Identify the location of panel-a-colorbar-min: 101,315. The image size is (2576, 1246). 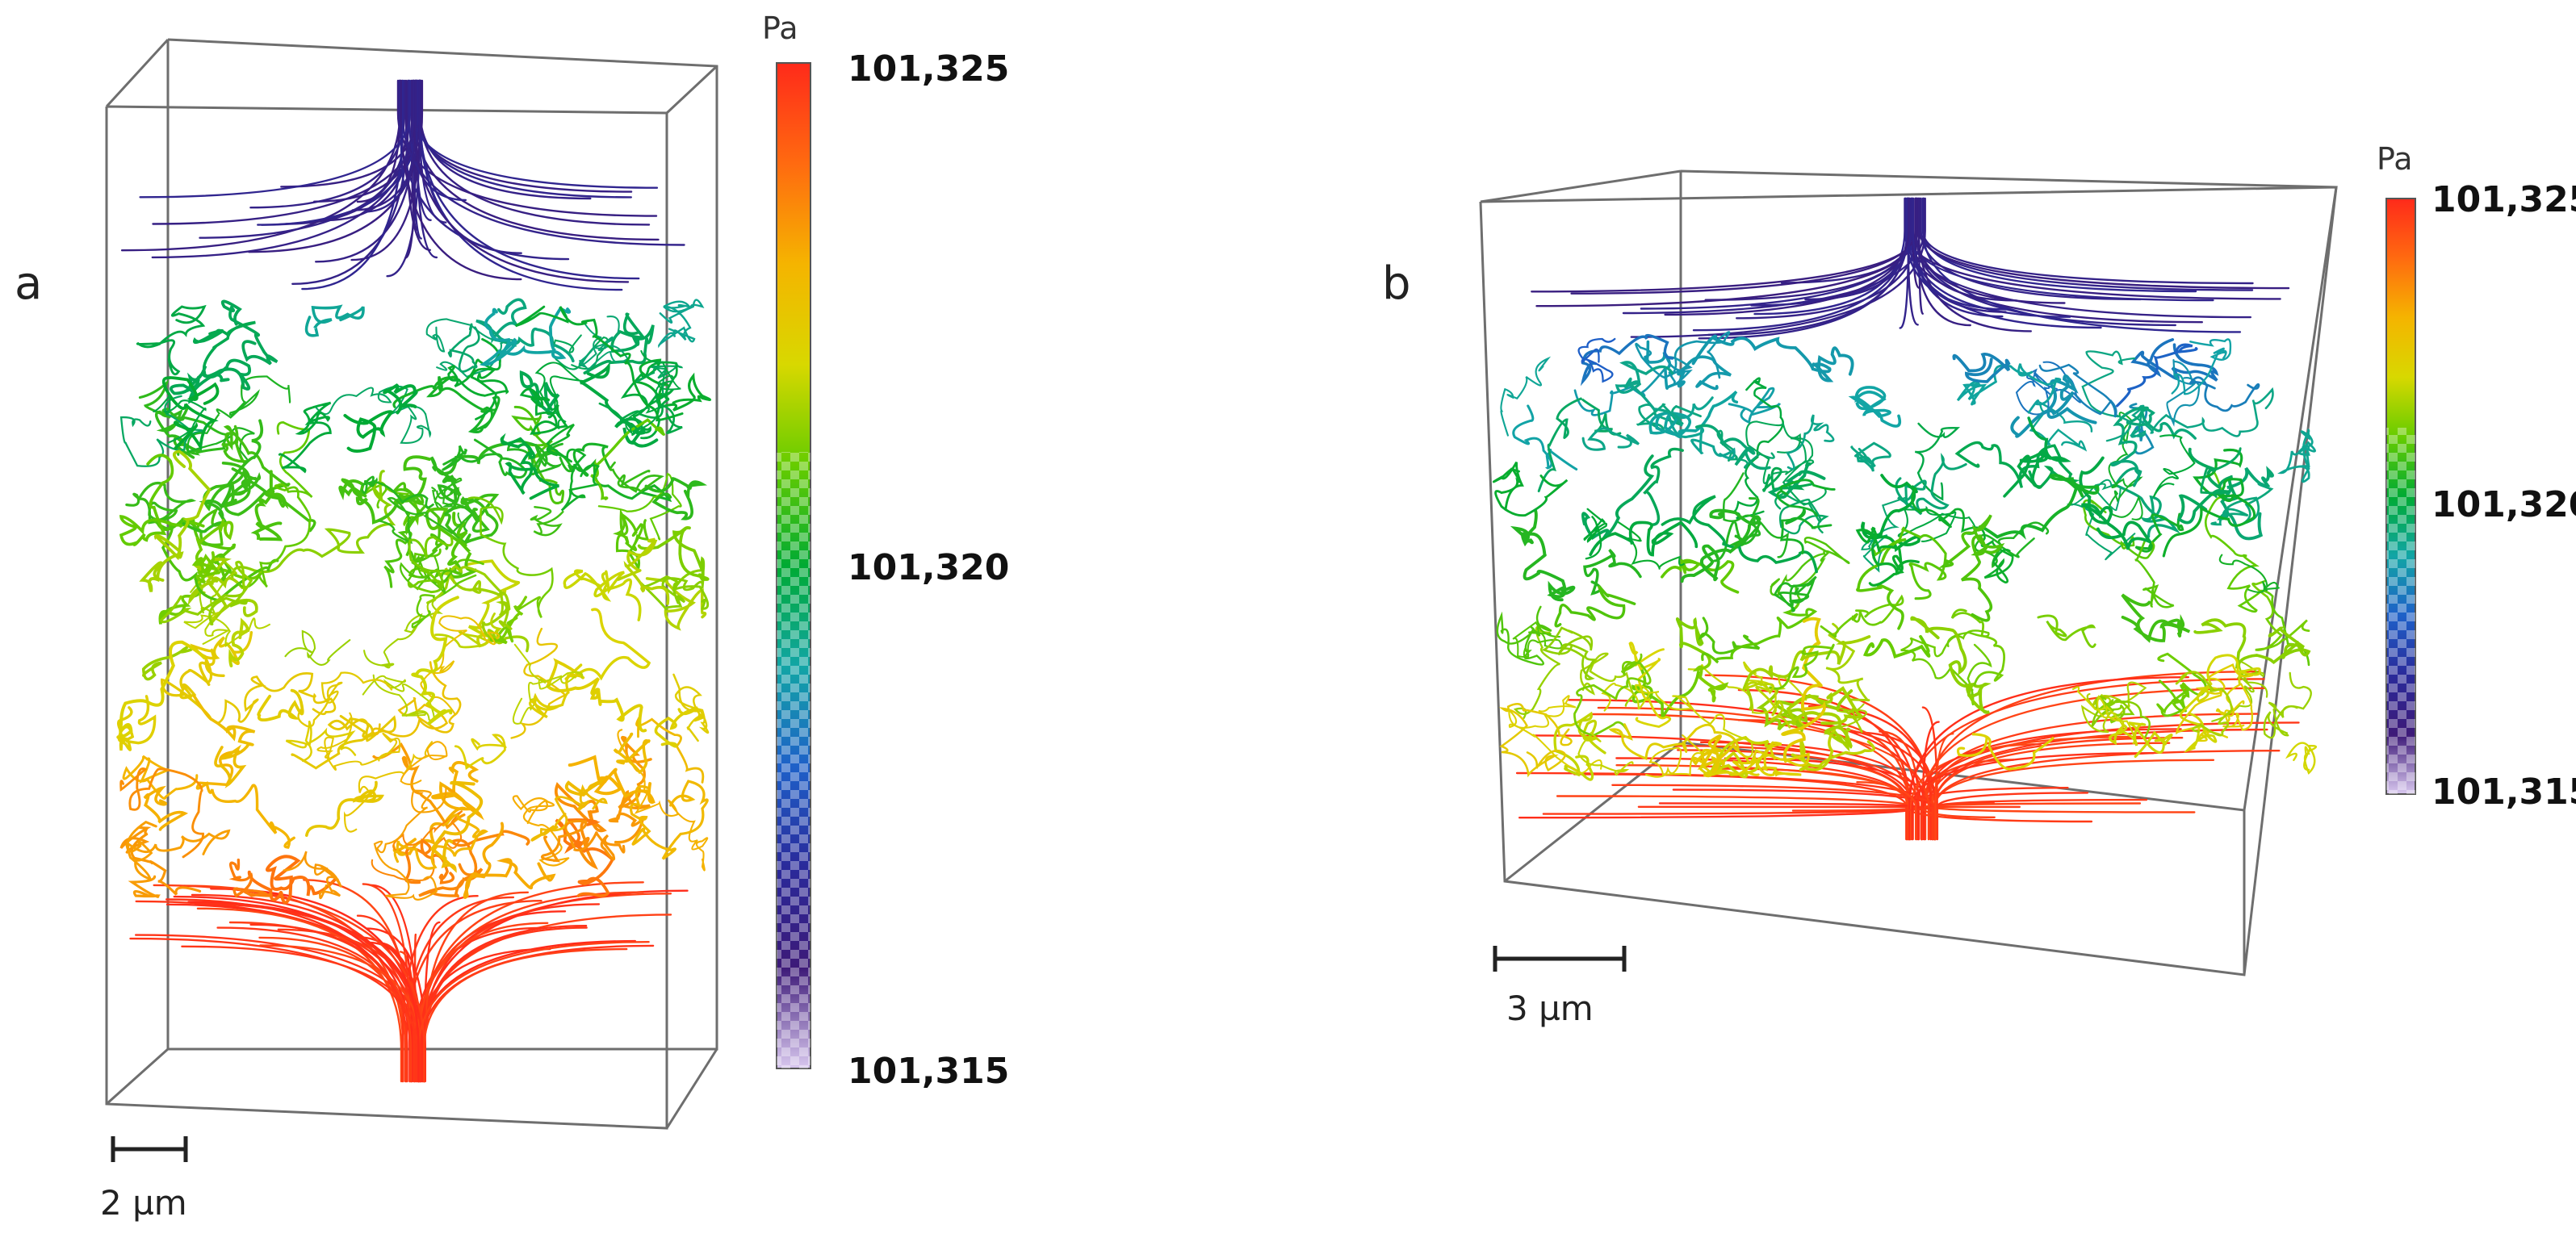
(928, 1072).